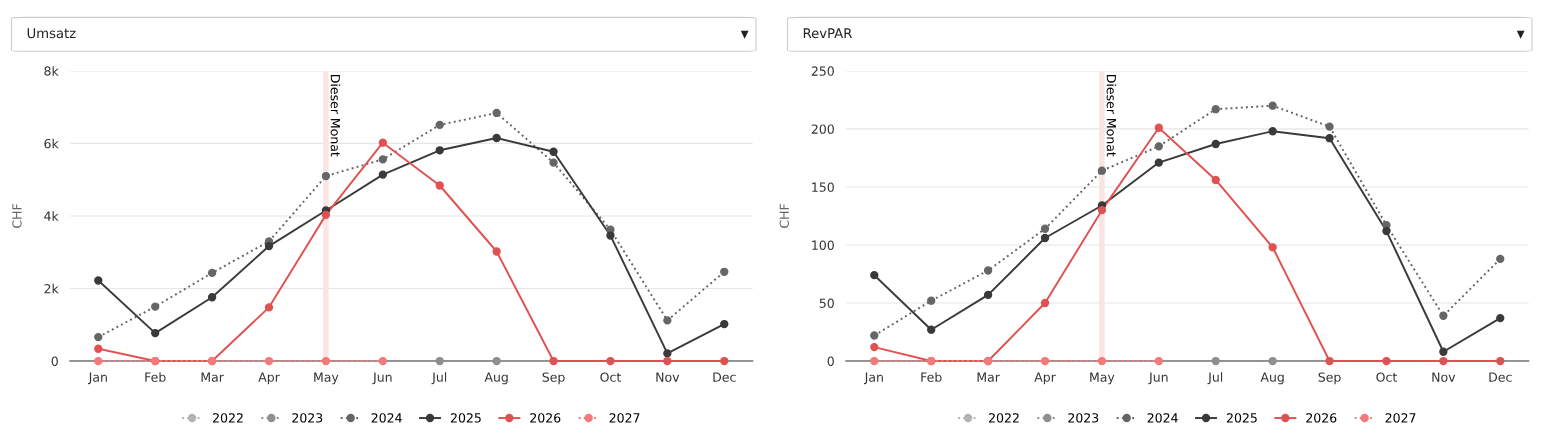 The width and height of the screenshot is (1552, 443). What do you see at coordinates (51, 216) in the screenshot?
I see `y-tick-label: 4k` at bounding box center [51, 216].